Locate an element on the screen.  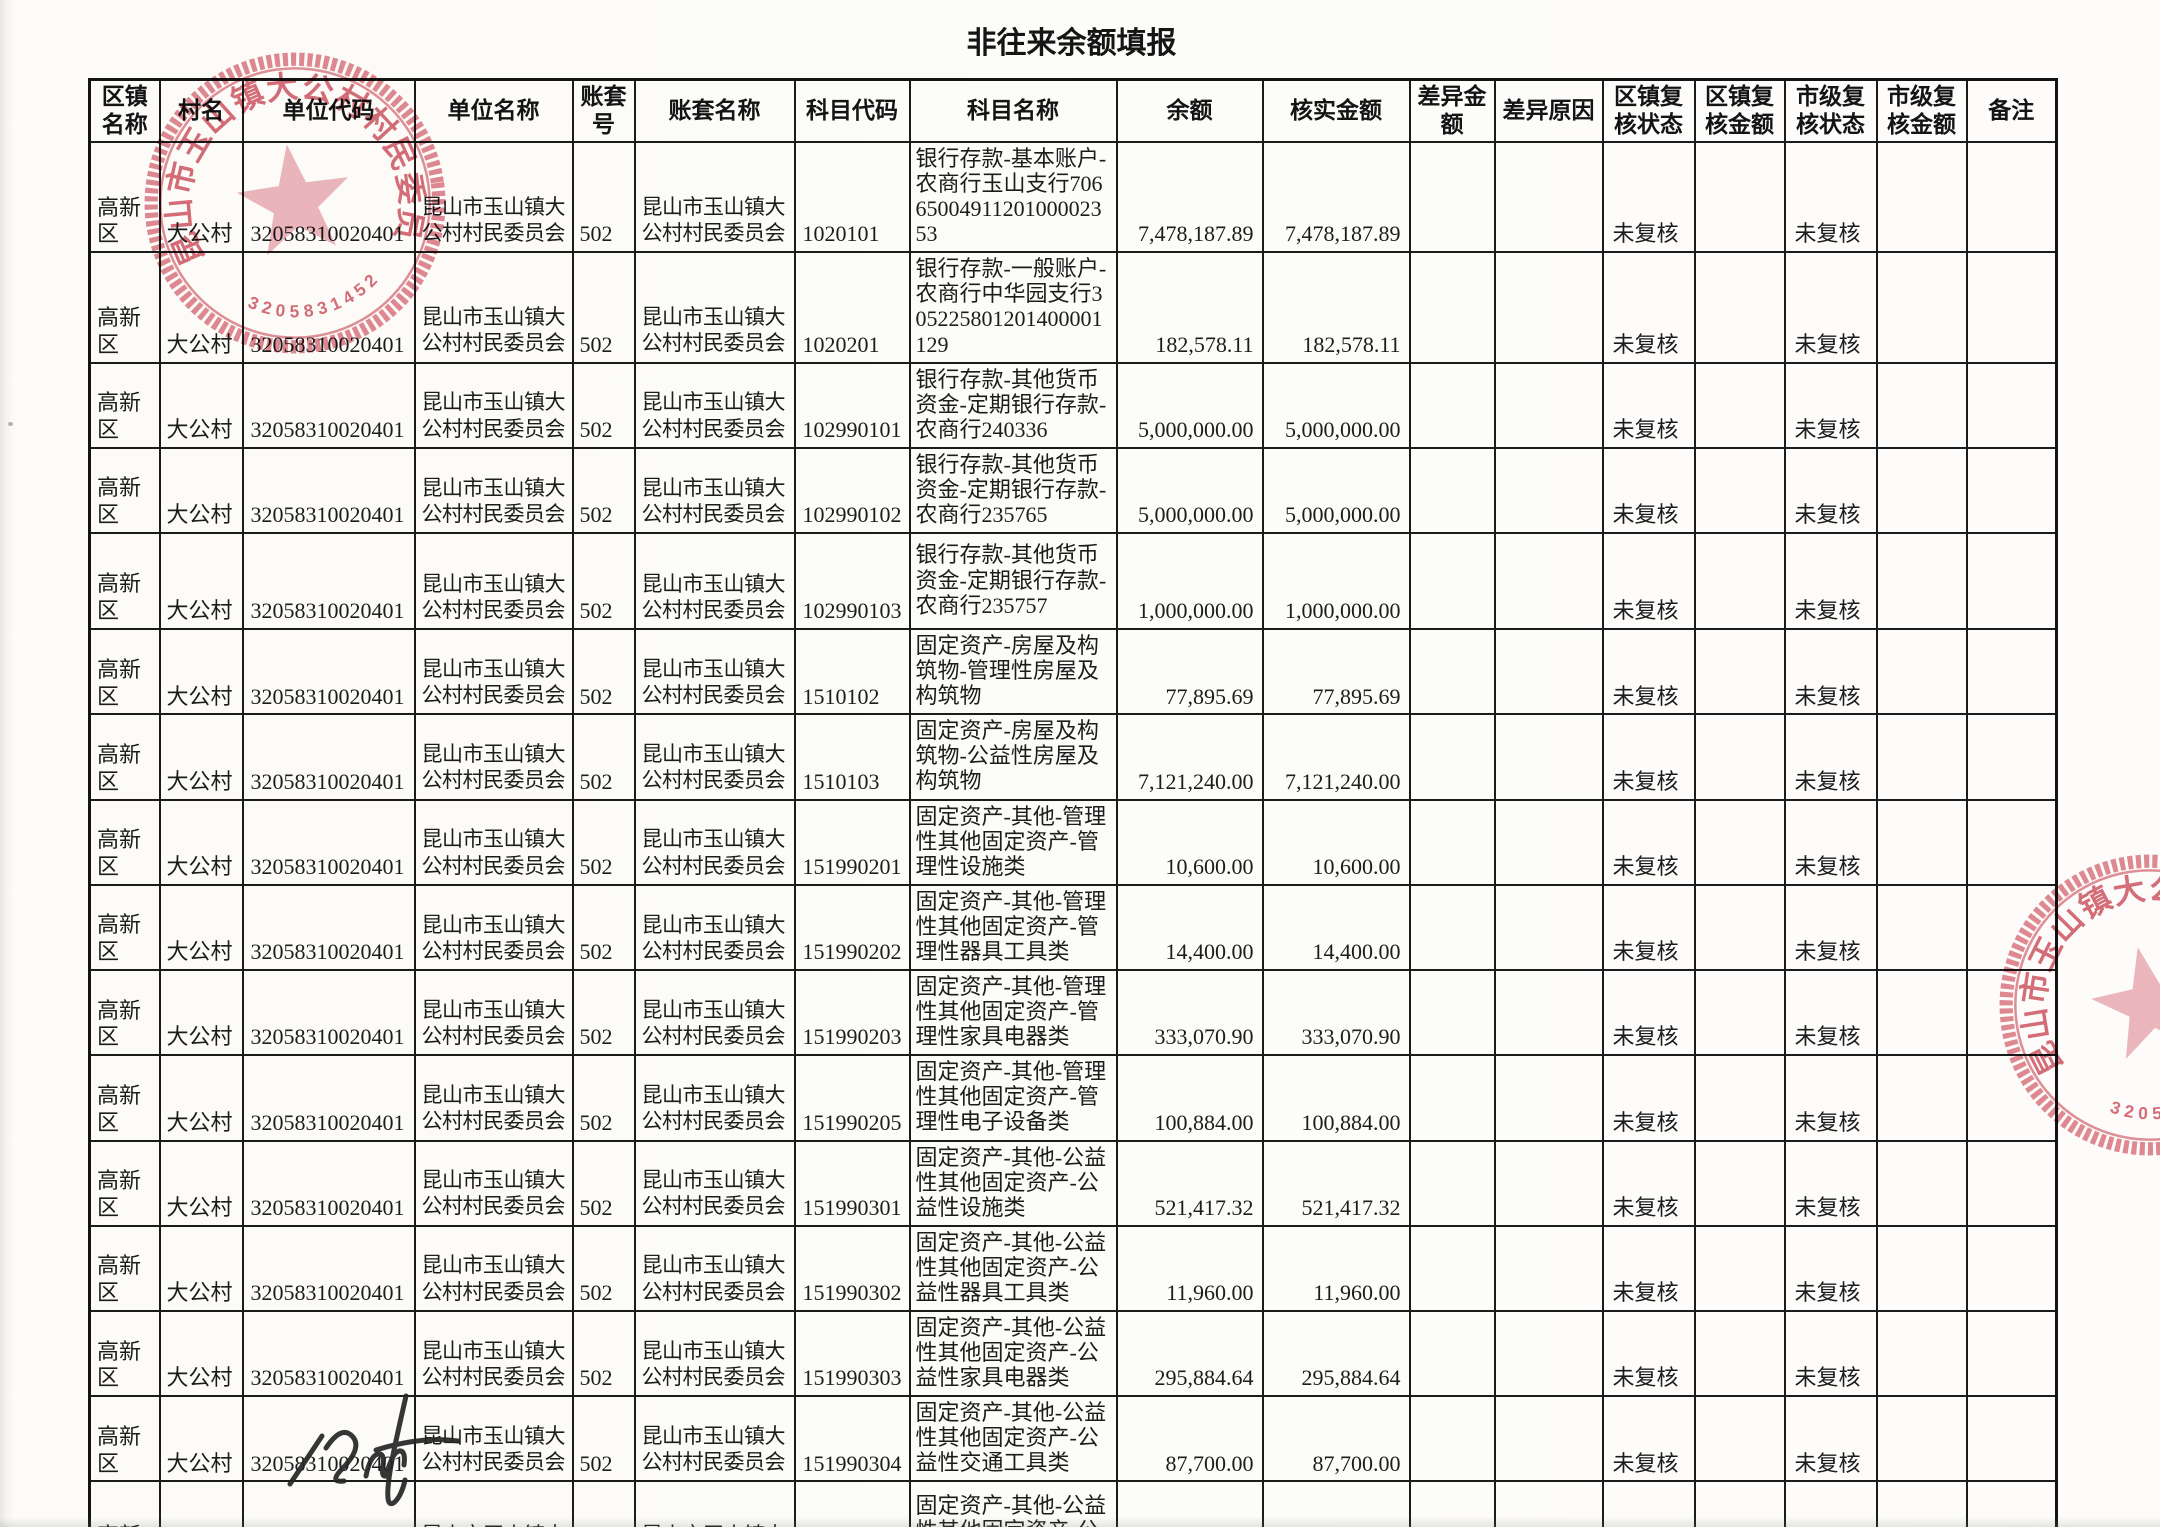
cell-balance: 10,600.00 is located at coordinates (1189, 842).